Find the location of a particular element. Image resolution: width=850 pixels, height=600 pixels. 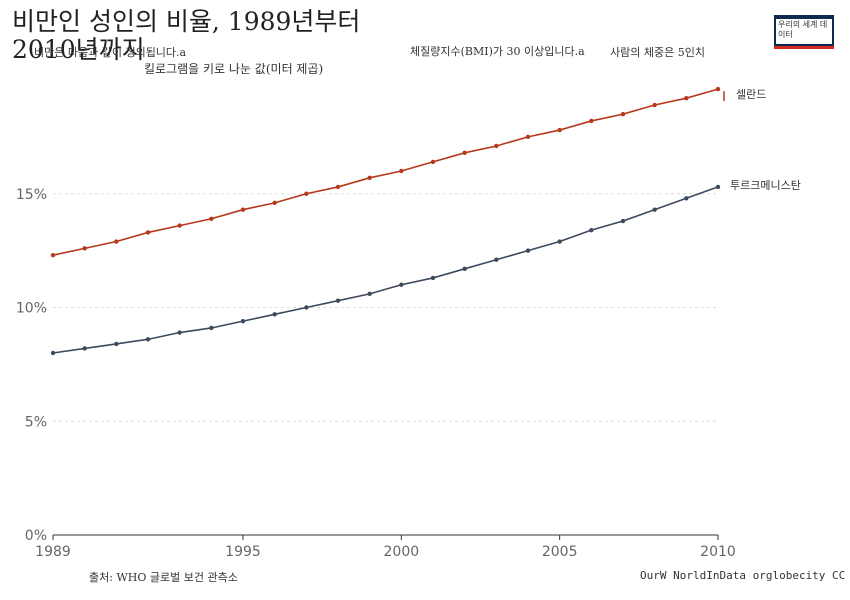

x-tick-label: 2000 is located at coordinates (402, 552).